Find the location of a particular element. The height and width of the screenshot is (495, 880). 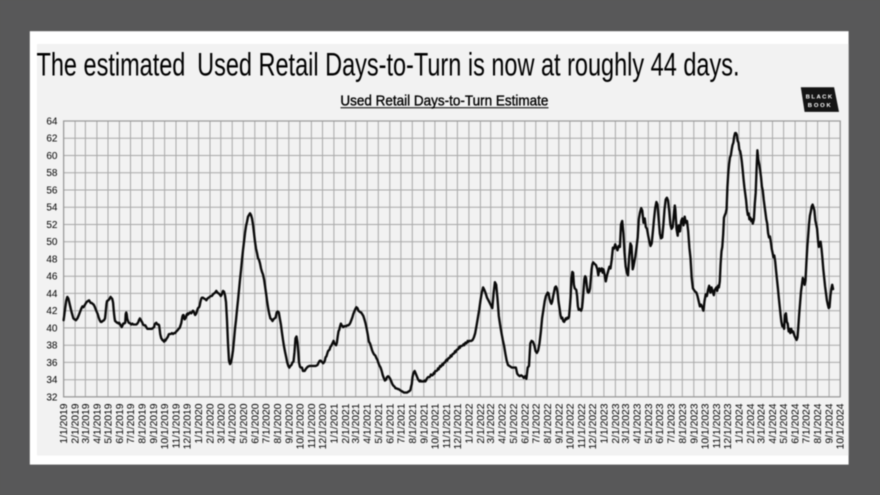

svg-text: 9/1/2024 is located at coordinates (830, 423).